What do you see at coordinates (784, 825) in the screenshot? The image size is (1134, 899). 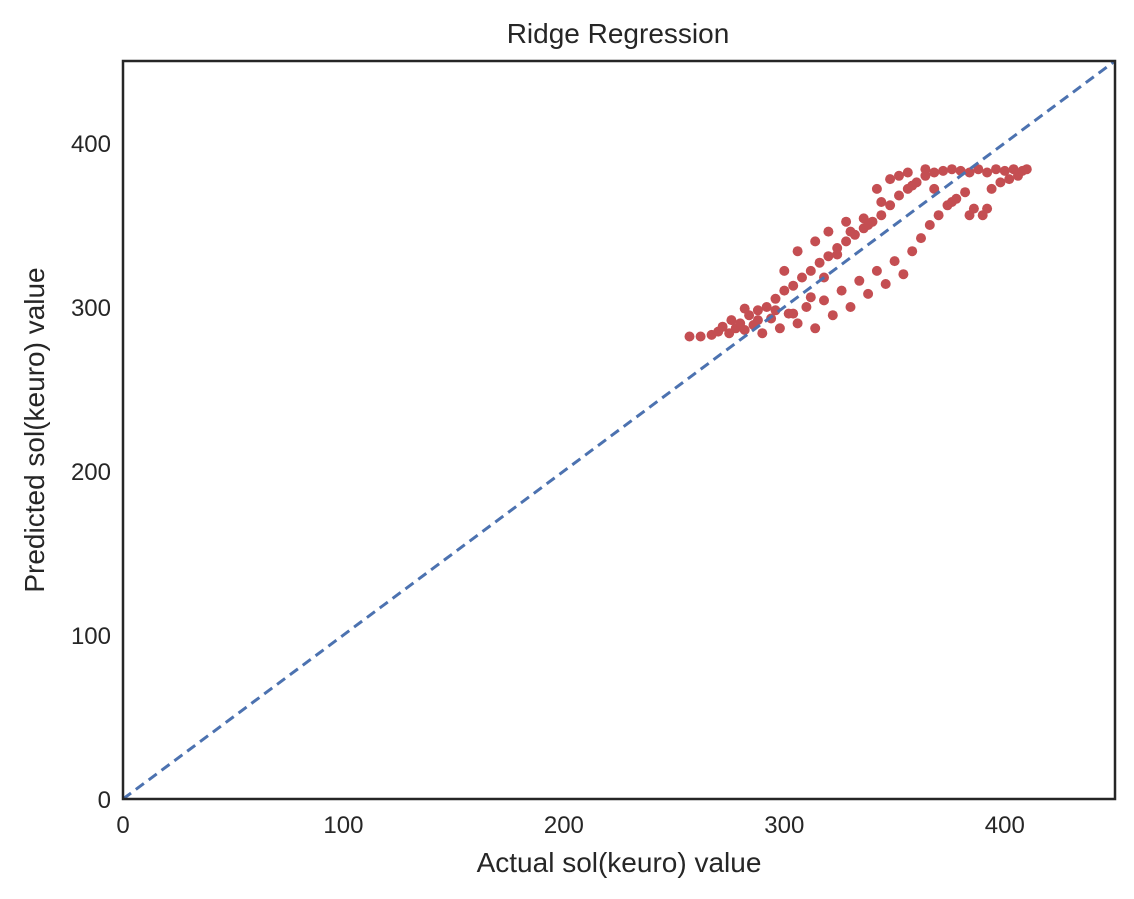 I see `x-tick-label: 300` at bounding box center [784, 825].